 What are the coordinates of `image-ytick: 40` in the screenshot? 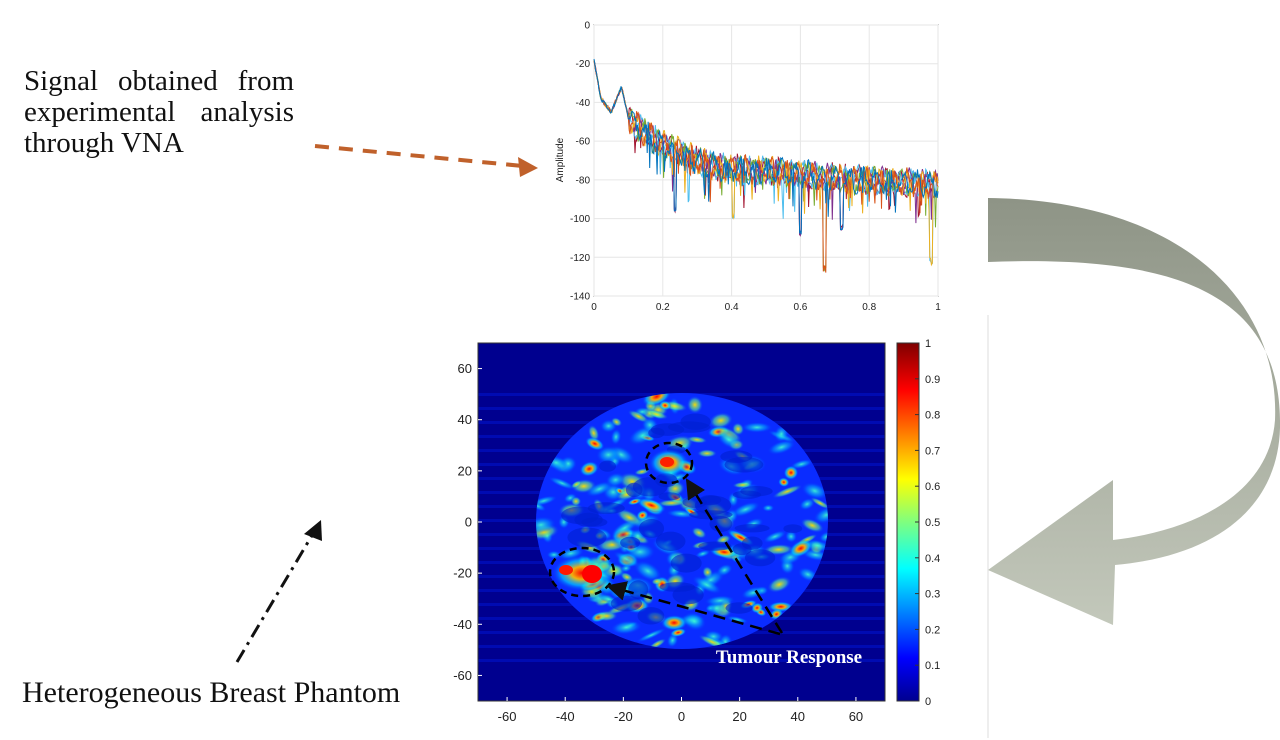 It's located at (465, 419).